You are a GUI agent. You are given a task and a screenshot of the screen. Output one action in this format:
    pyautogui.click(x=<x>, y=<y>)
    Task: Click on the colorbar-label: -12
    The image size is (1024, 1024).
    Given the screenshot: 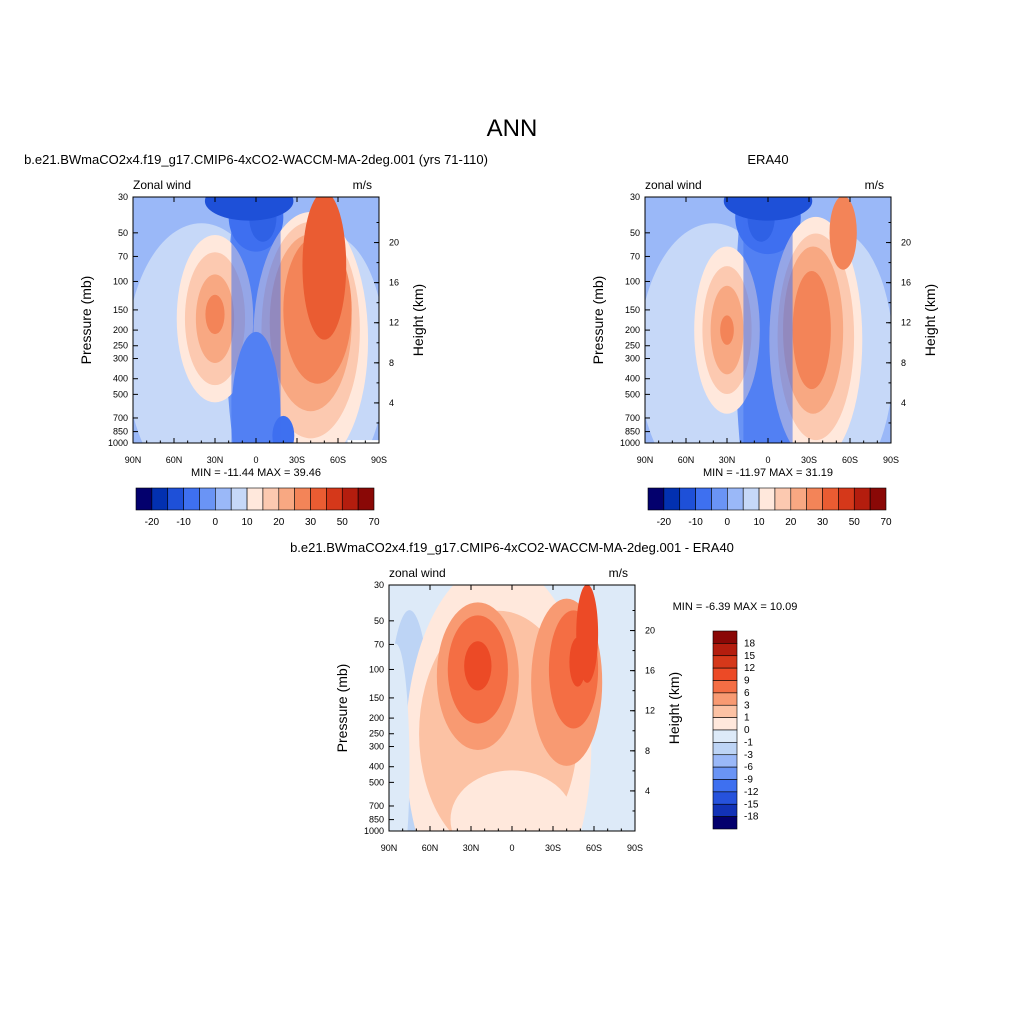 What is the action you would take?
    pyautogui.click(x=751, y=792)
    